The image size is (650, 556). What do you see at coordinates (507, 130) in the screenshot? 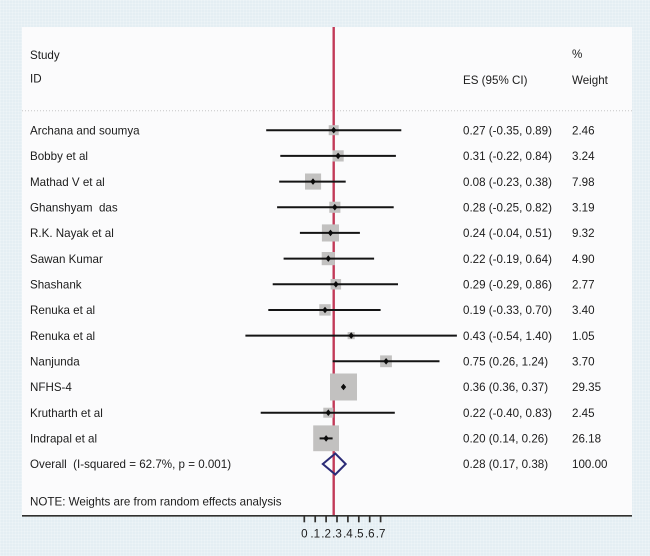
I see `svg-text: 0.27 (-0.35, 0.89)` at bounding box center [507, 130].